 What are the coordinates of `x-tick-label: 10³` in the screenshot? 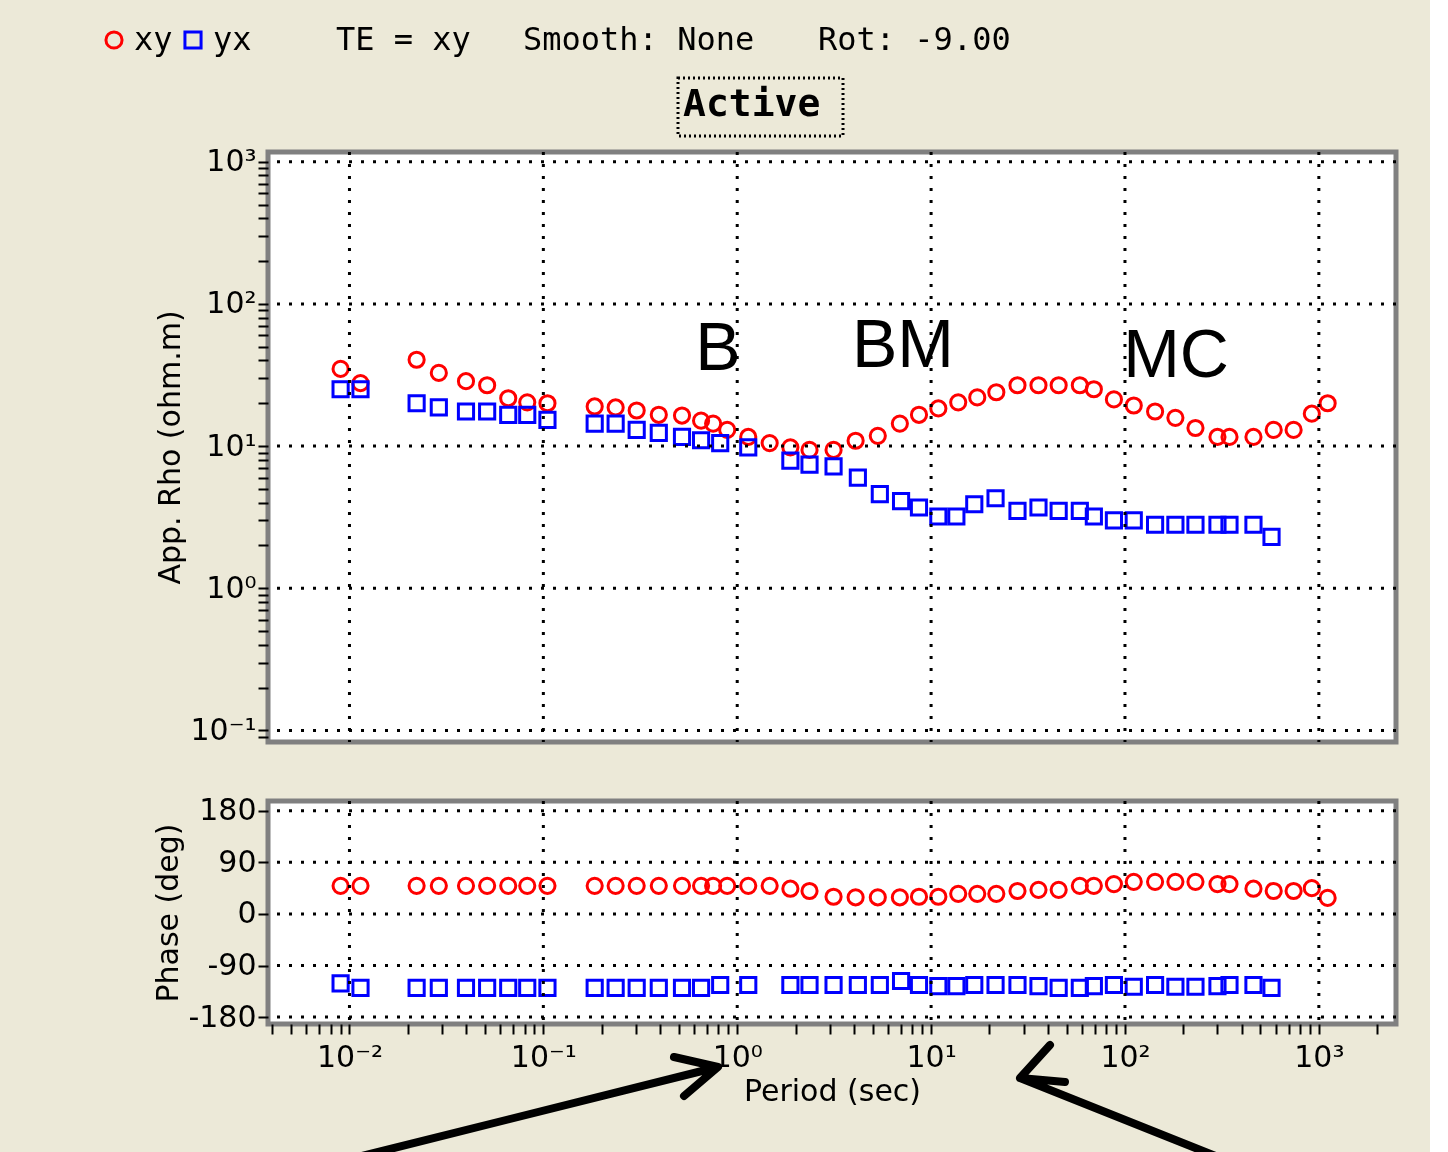 It's located at (1319, 1056).